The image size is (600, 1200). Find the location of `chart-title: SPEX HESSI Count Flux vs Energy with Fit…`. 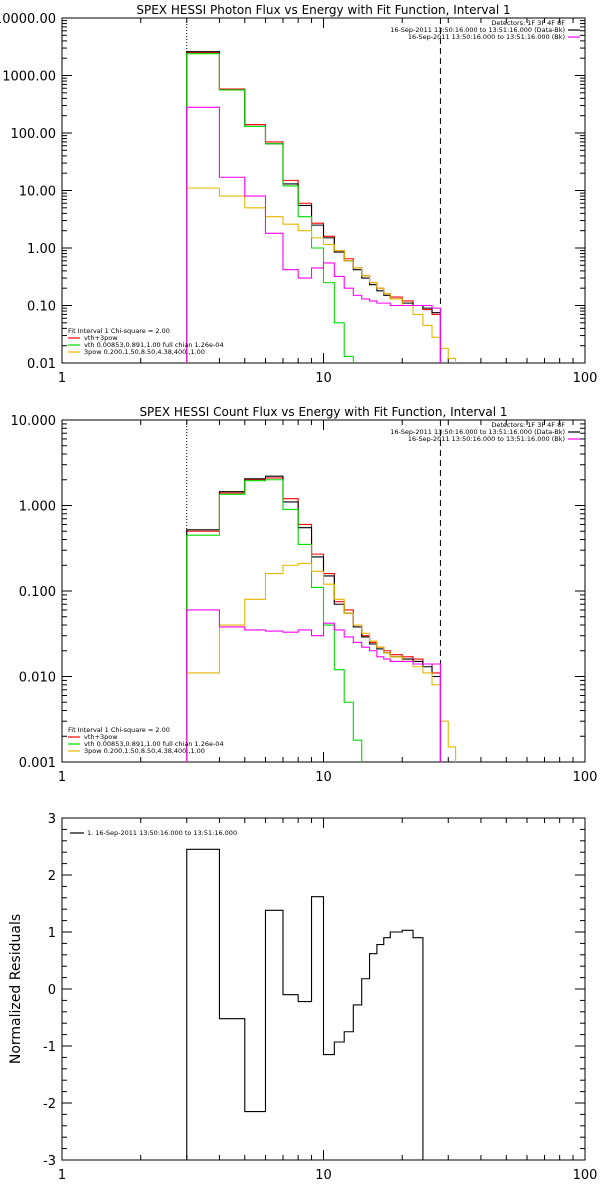

chart-title: SPEX HESSI Count Flux vs Energy with Fit… is located at coordinates (323, 412).